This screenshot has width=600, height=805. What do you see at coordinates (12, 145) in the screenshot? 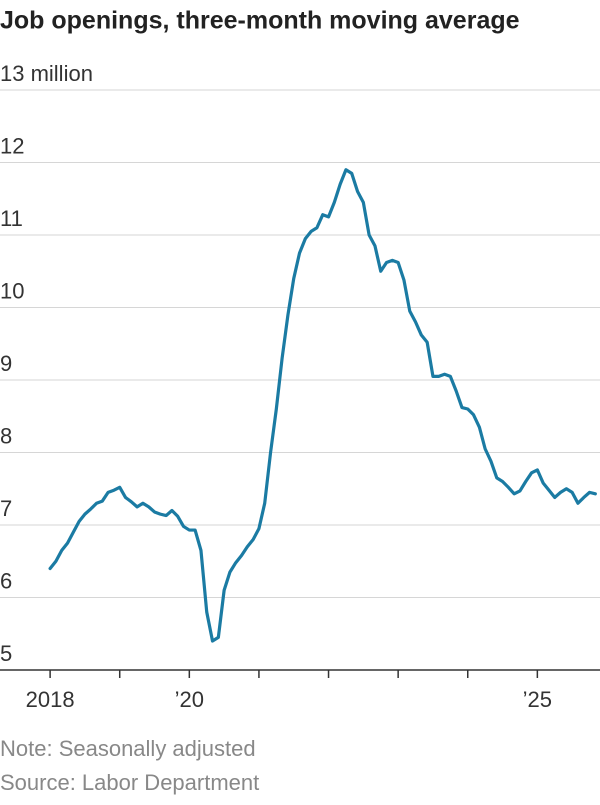
I see `y-tick-label: 12` at bounding box center [12, 145].